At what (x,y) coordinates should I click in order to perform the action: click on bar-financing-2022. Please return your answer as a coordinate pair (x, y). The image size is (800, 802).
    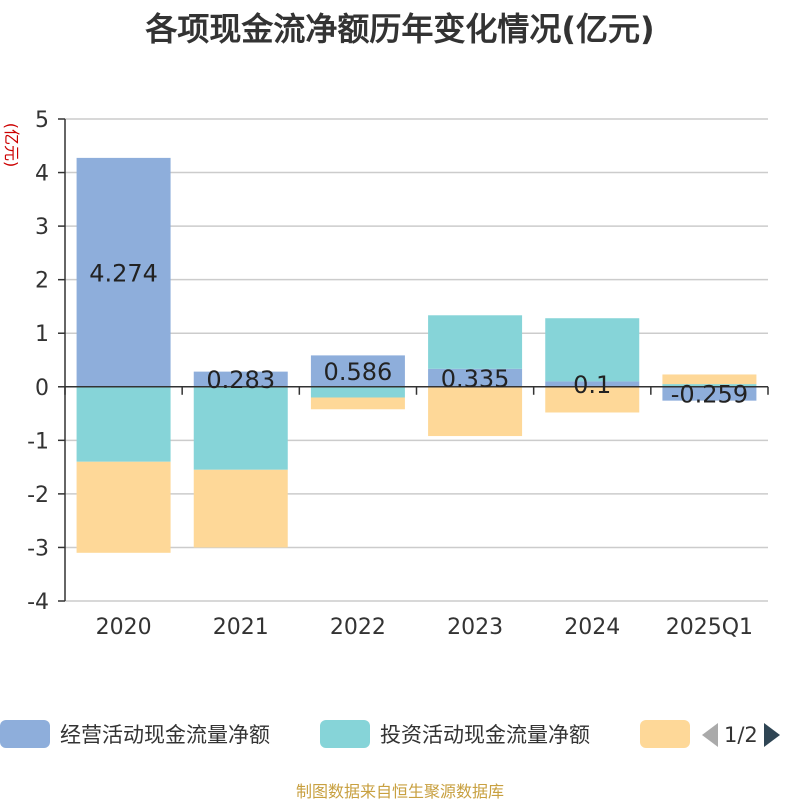
    Looking at the image, I should click on (357, 403).